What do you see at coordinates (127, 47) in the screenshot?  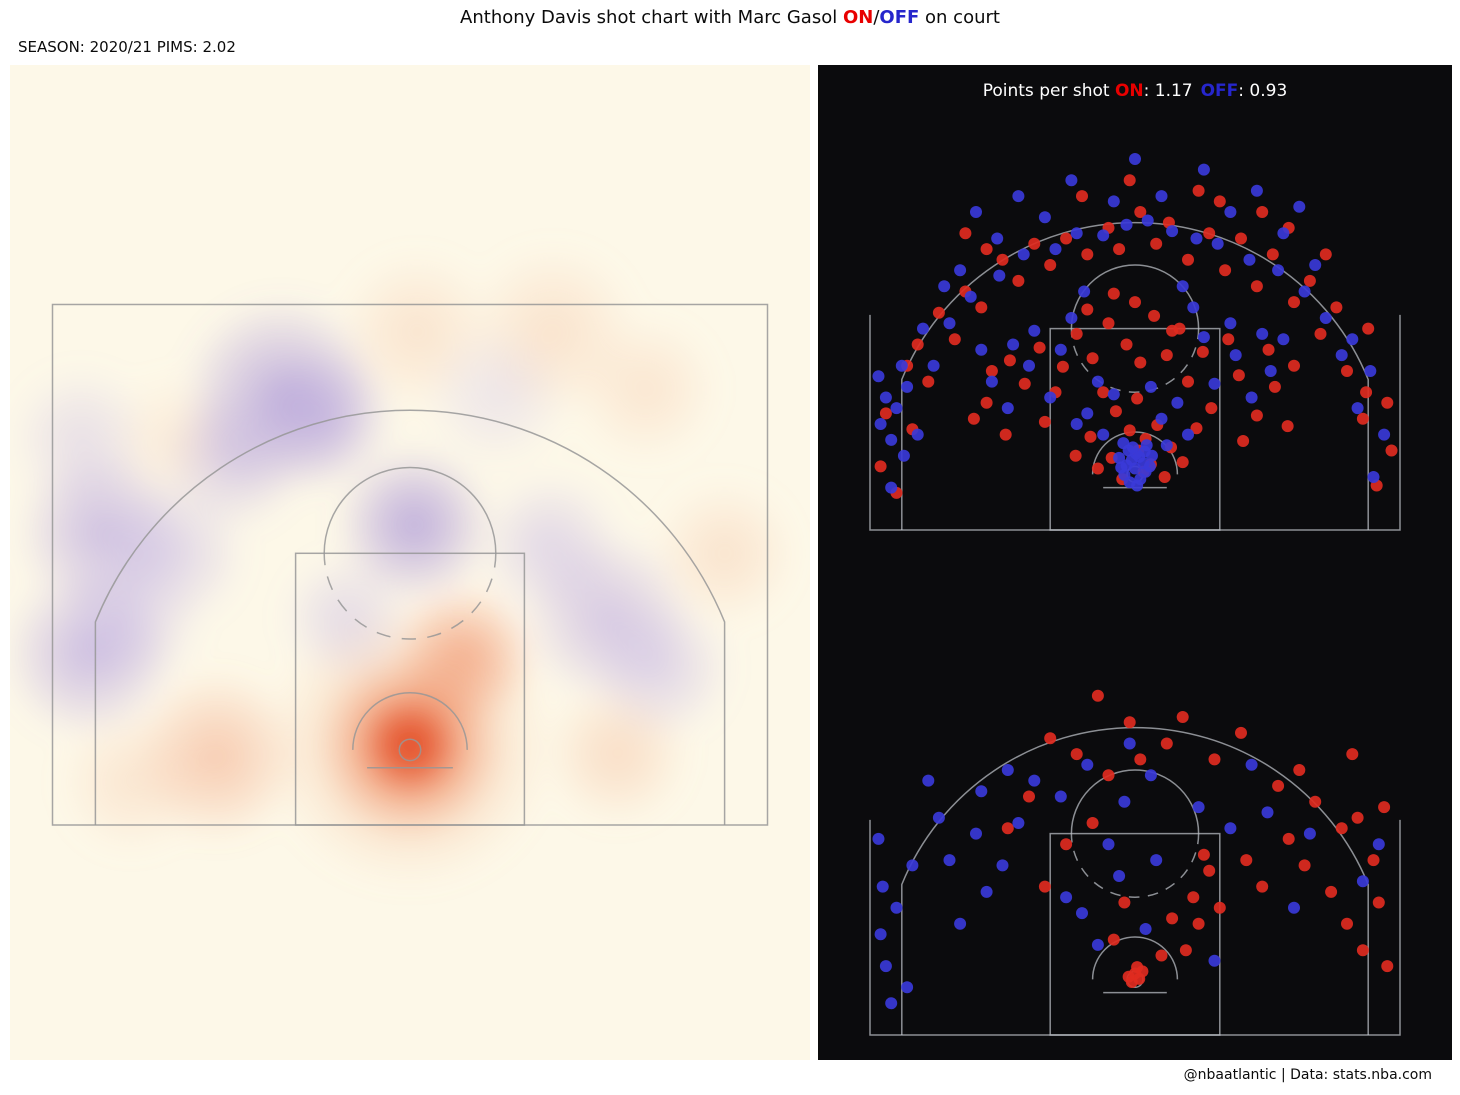 I see `season-pims-label: SEASON: 2020/21 PIMS: 2.02` at bounding box center [127, 47].